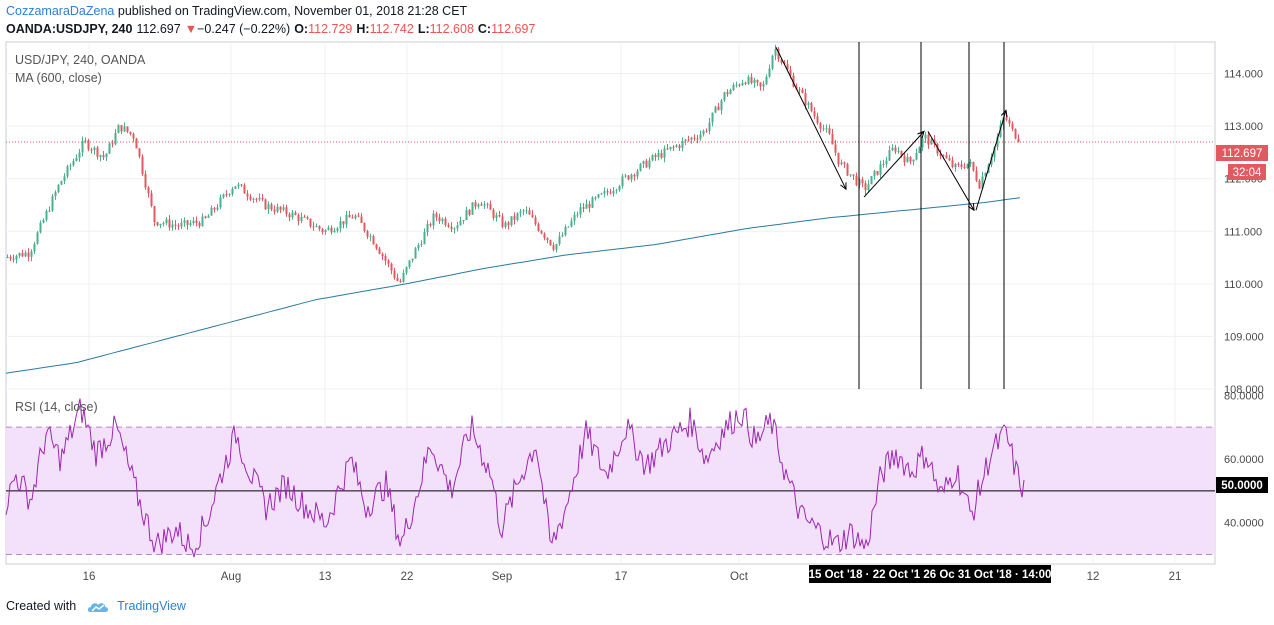  Describe the element at coordinates (930, 574) in the screenshot. I see `time-highlight-badge` at that location.